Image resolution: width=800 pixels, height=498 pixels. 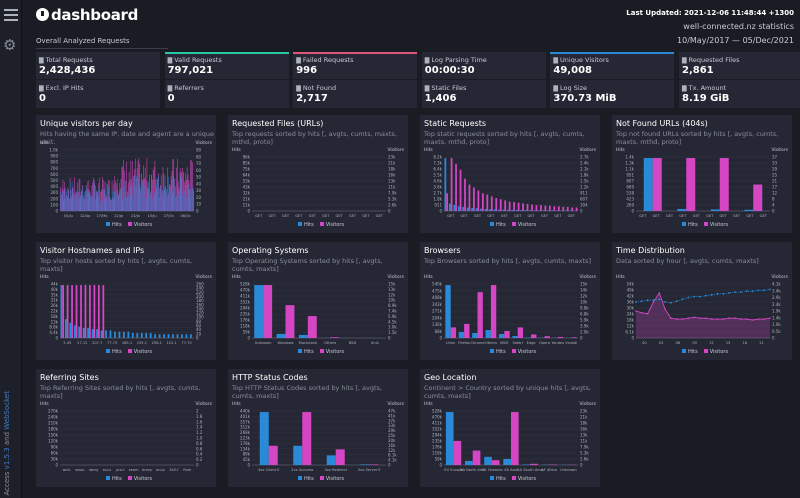 What do you see at coordinates (584, 193) in the screenshot?
I see `y2-tick-label: 911` at bounding box center [584, 193].